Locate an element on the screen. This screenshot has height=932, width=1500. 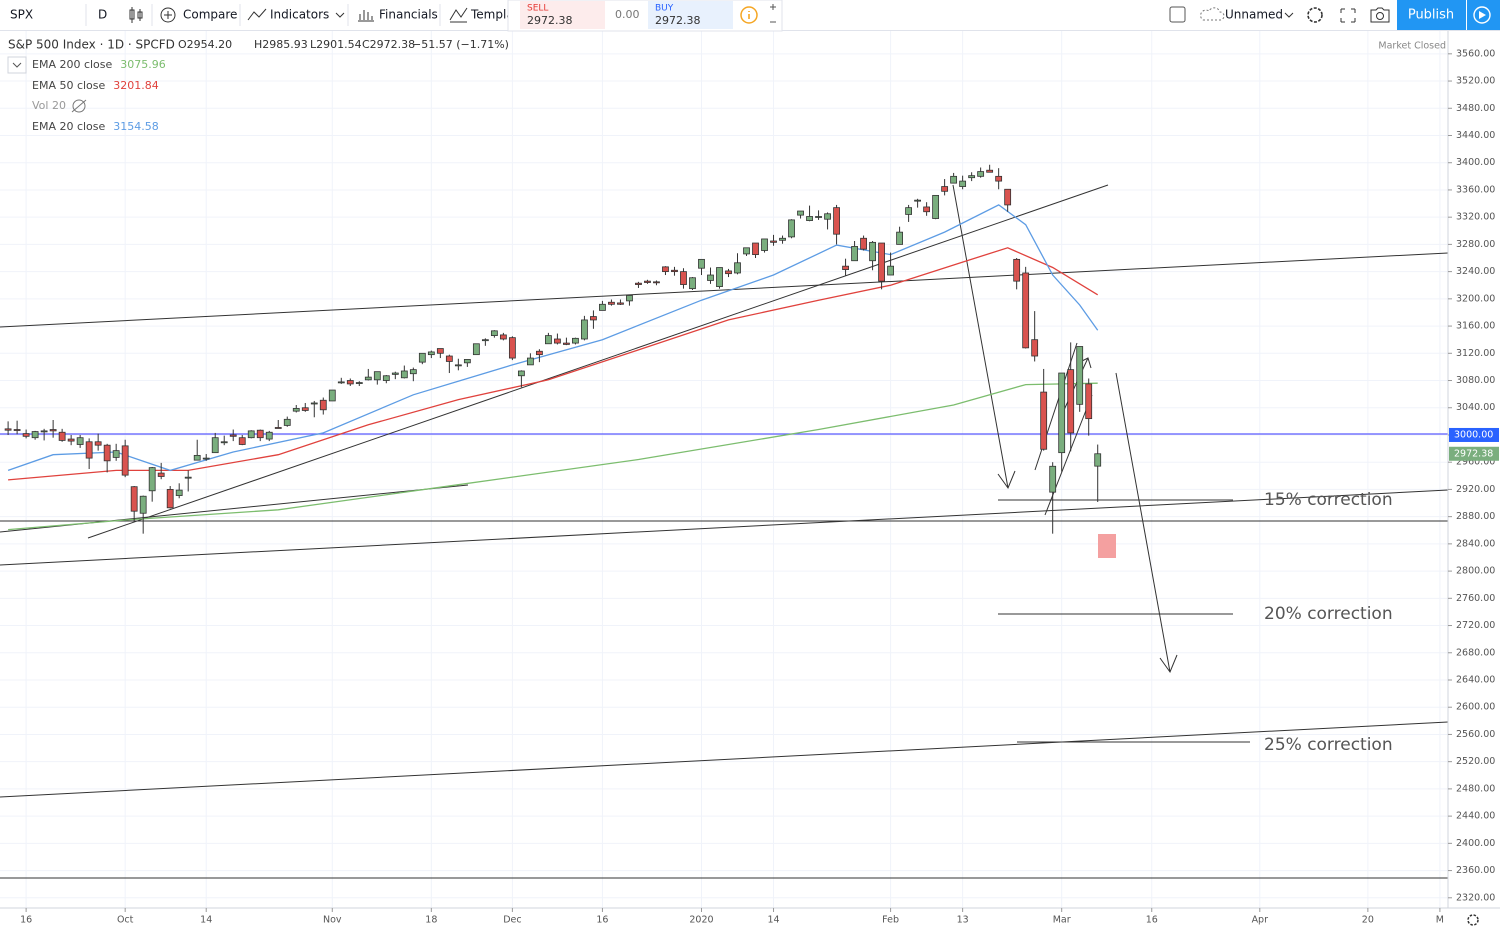
x-tick-label: 18 is located at coordinates (431, 920).